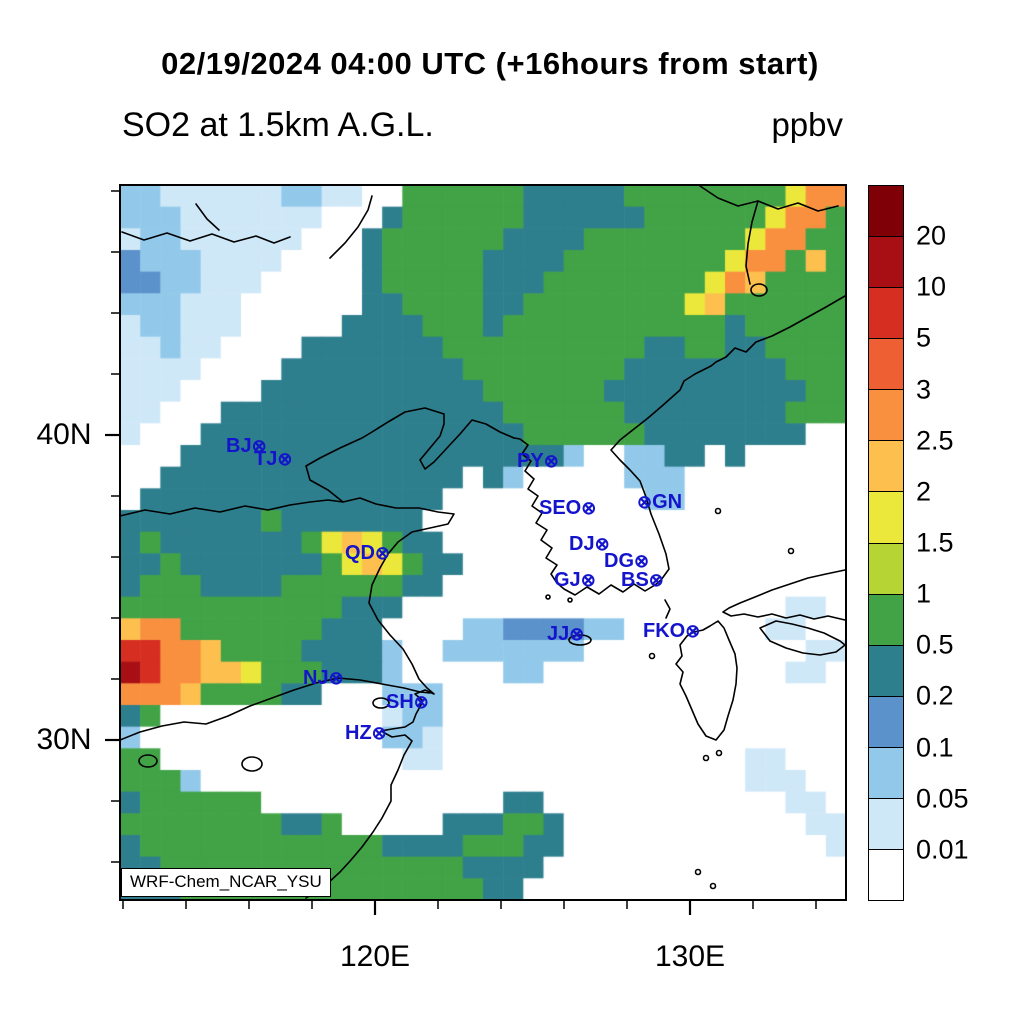  I want to click on axis-label-130e: 130E, so click(690, 956).